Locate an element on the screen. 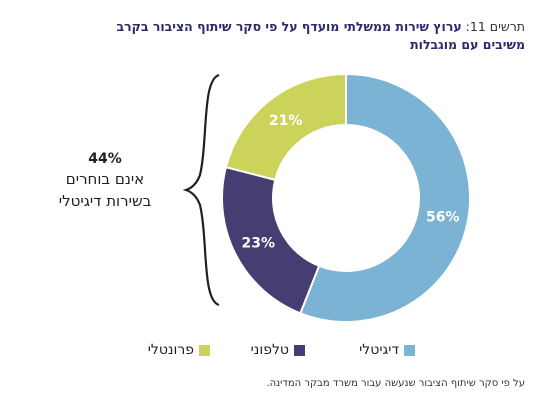 Image resolution: width=543 pixels, height=400 pixels. legend-label-digital: דיגיטלי is located at coordinates (379, 350).